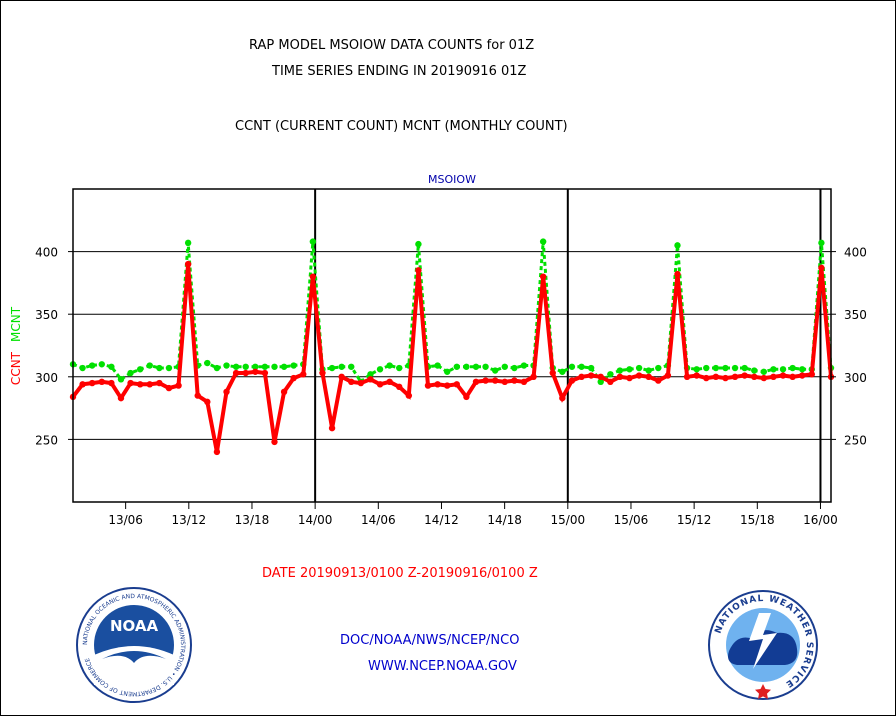 This screenshot has height=716, width=896. What do you see at coordinates (134, 626) in the screenshot?
I see `noaa-logo-text: NOAA` at bounding box center [134, 626].